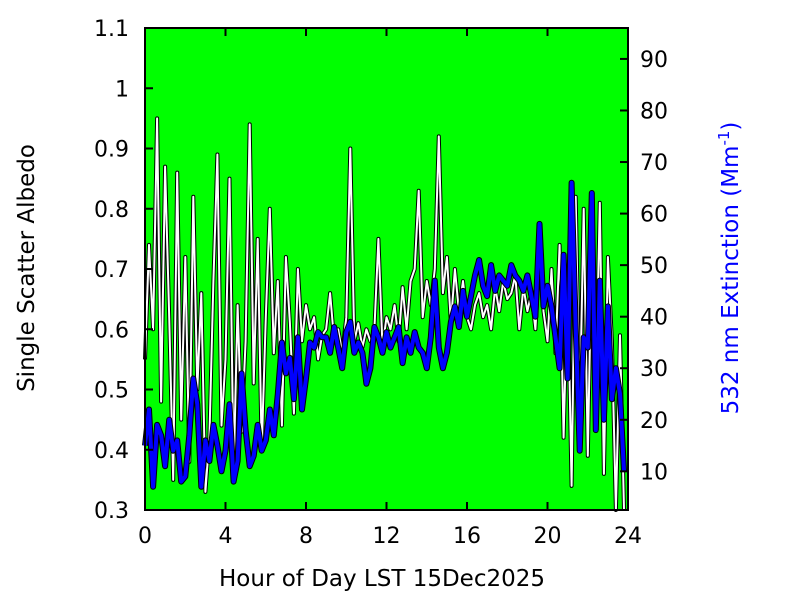 The image size is (800, 600). I want to click on y2-label-prefix: 532 nm Extinction (Mm, so click(731, 280).